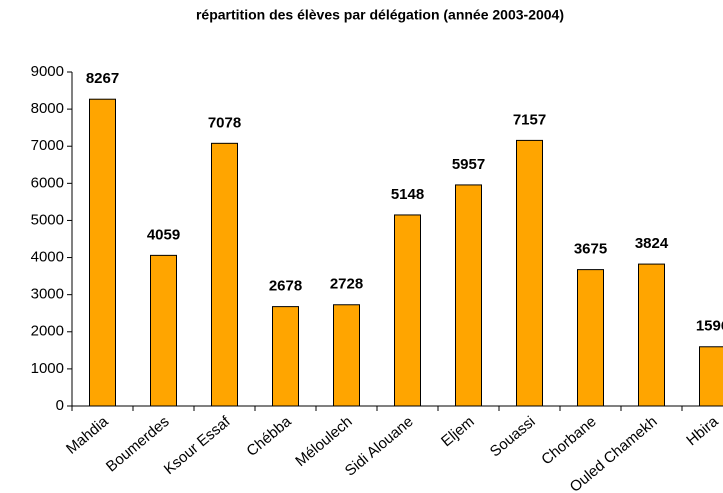 The height and width of the screenshot is (493, 723). What do you see at coordinates (458, 431) in the screenshot?
I see `x-tick-label: Eljem` at bounding box center [458, 431].